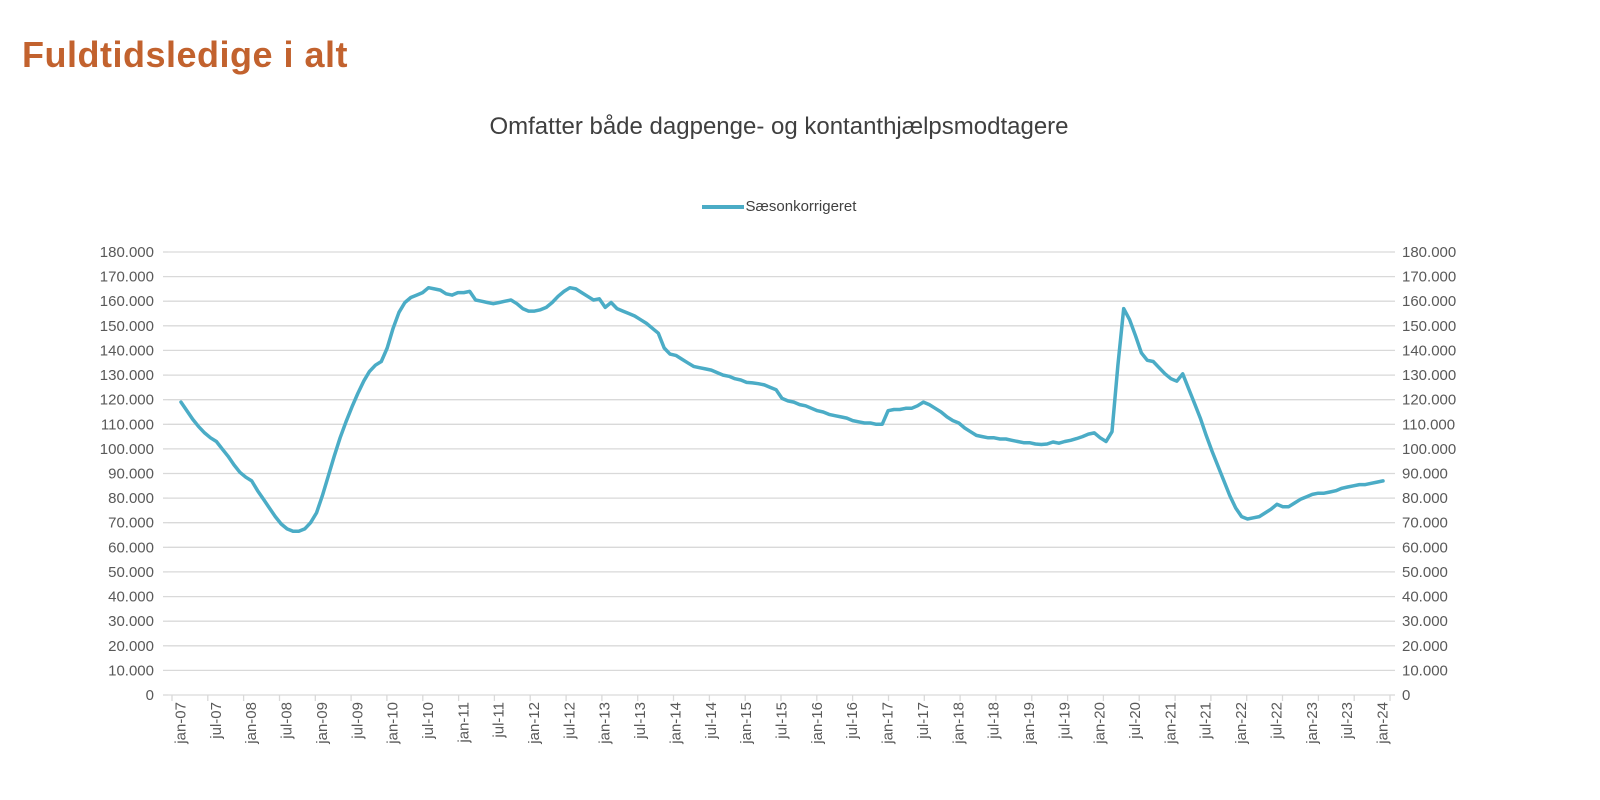  Describe the element at coordinates (1429, 449) in the screenshot. I see `y-axis-label-right: 100.000` at that location.